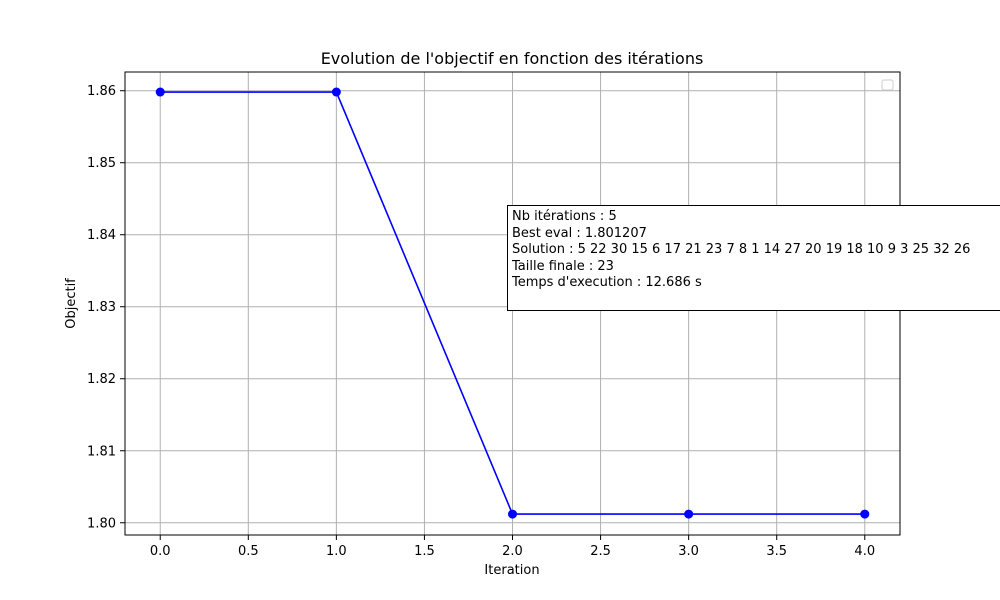  What do you see at coordinates (688, 551) in the screenshot?
I see `x-tick-label: 3.0` at bounding box center [688, 551].